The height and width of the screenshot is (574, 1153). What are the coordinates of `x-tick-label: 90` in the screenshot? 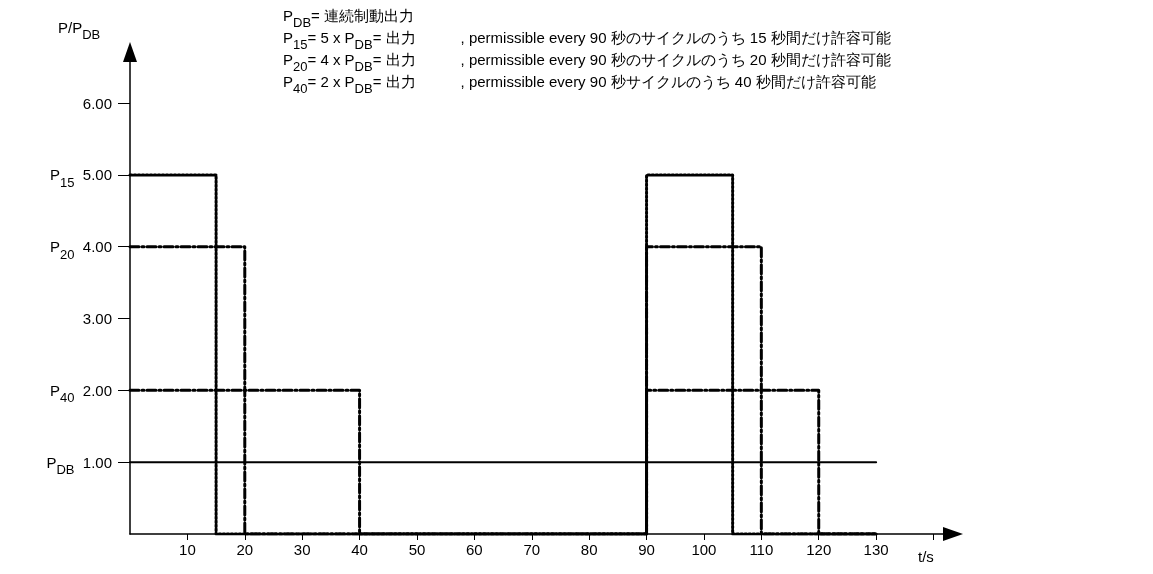 It's located at (646, 549).